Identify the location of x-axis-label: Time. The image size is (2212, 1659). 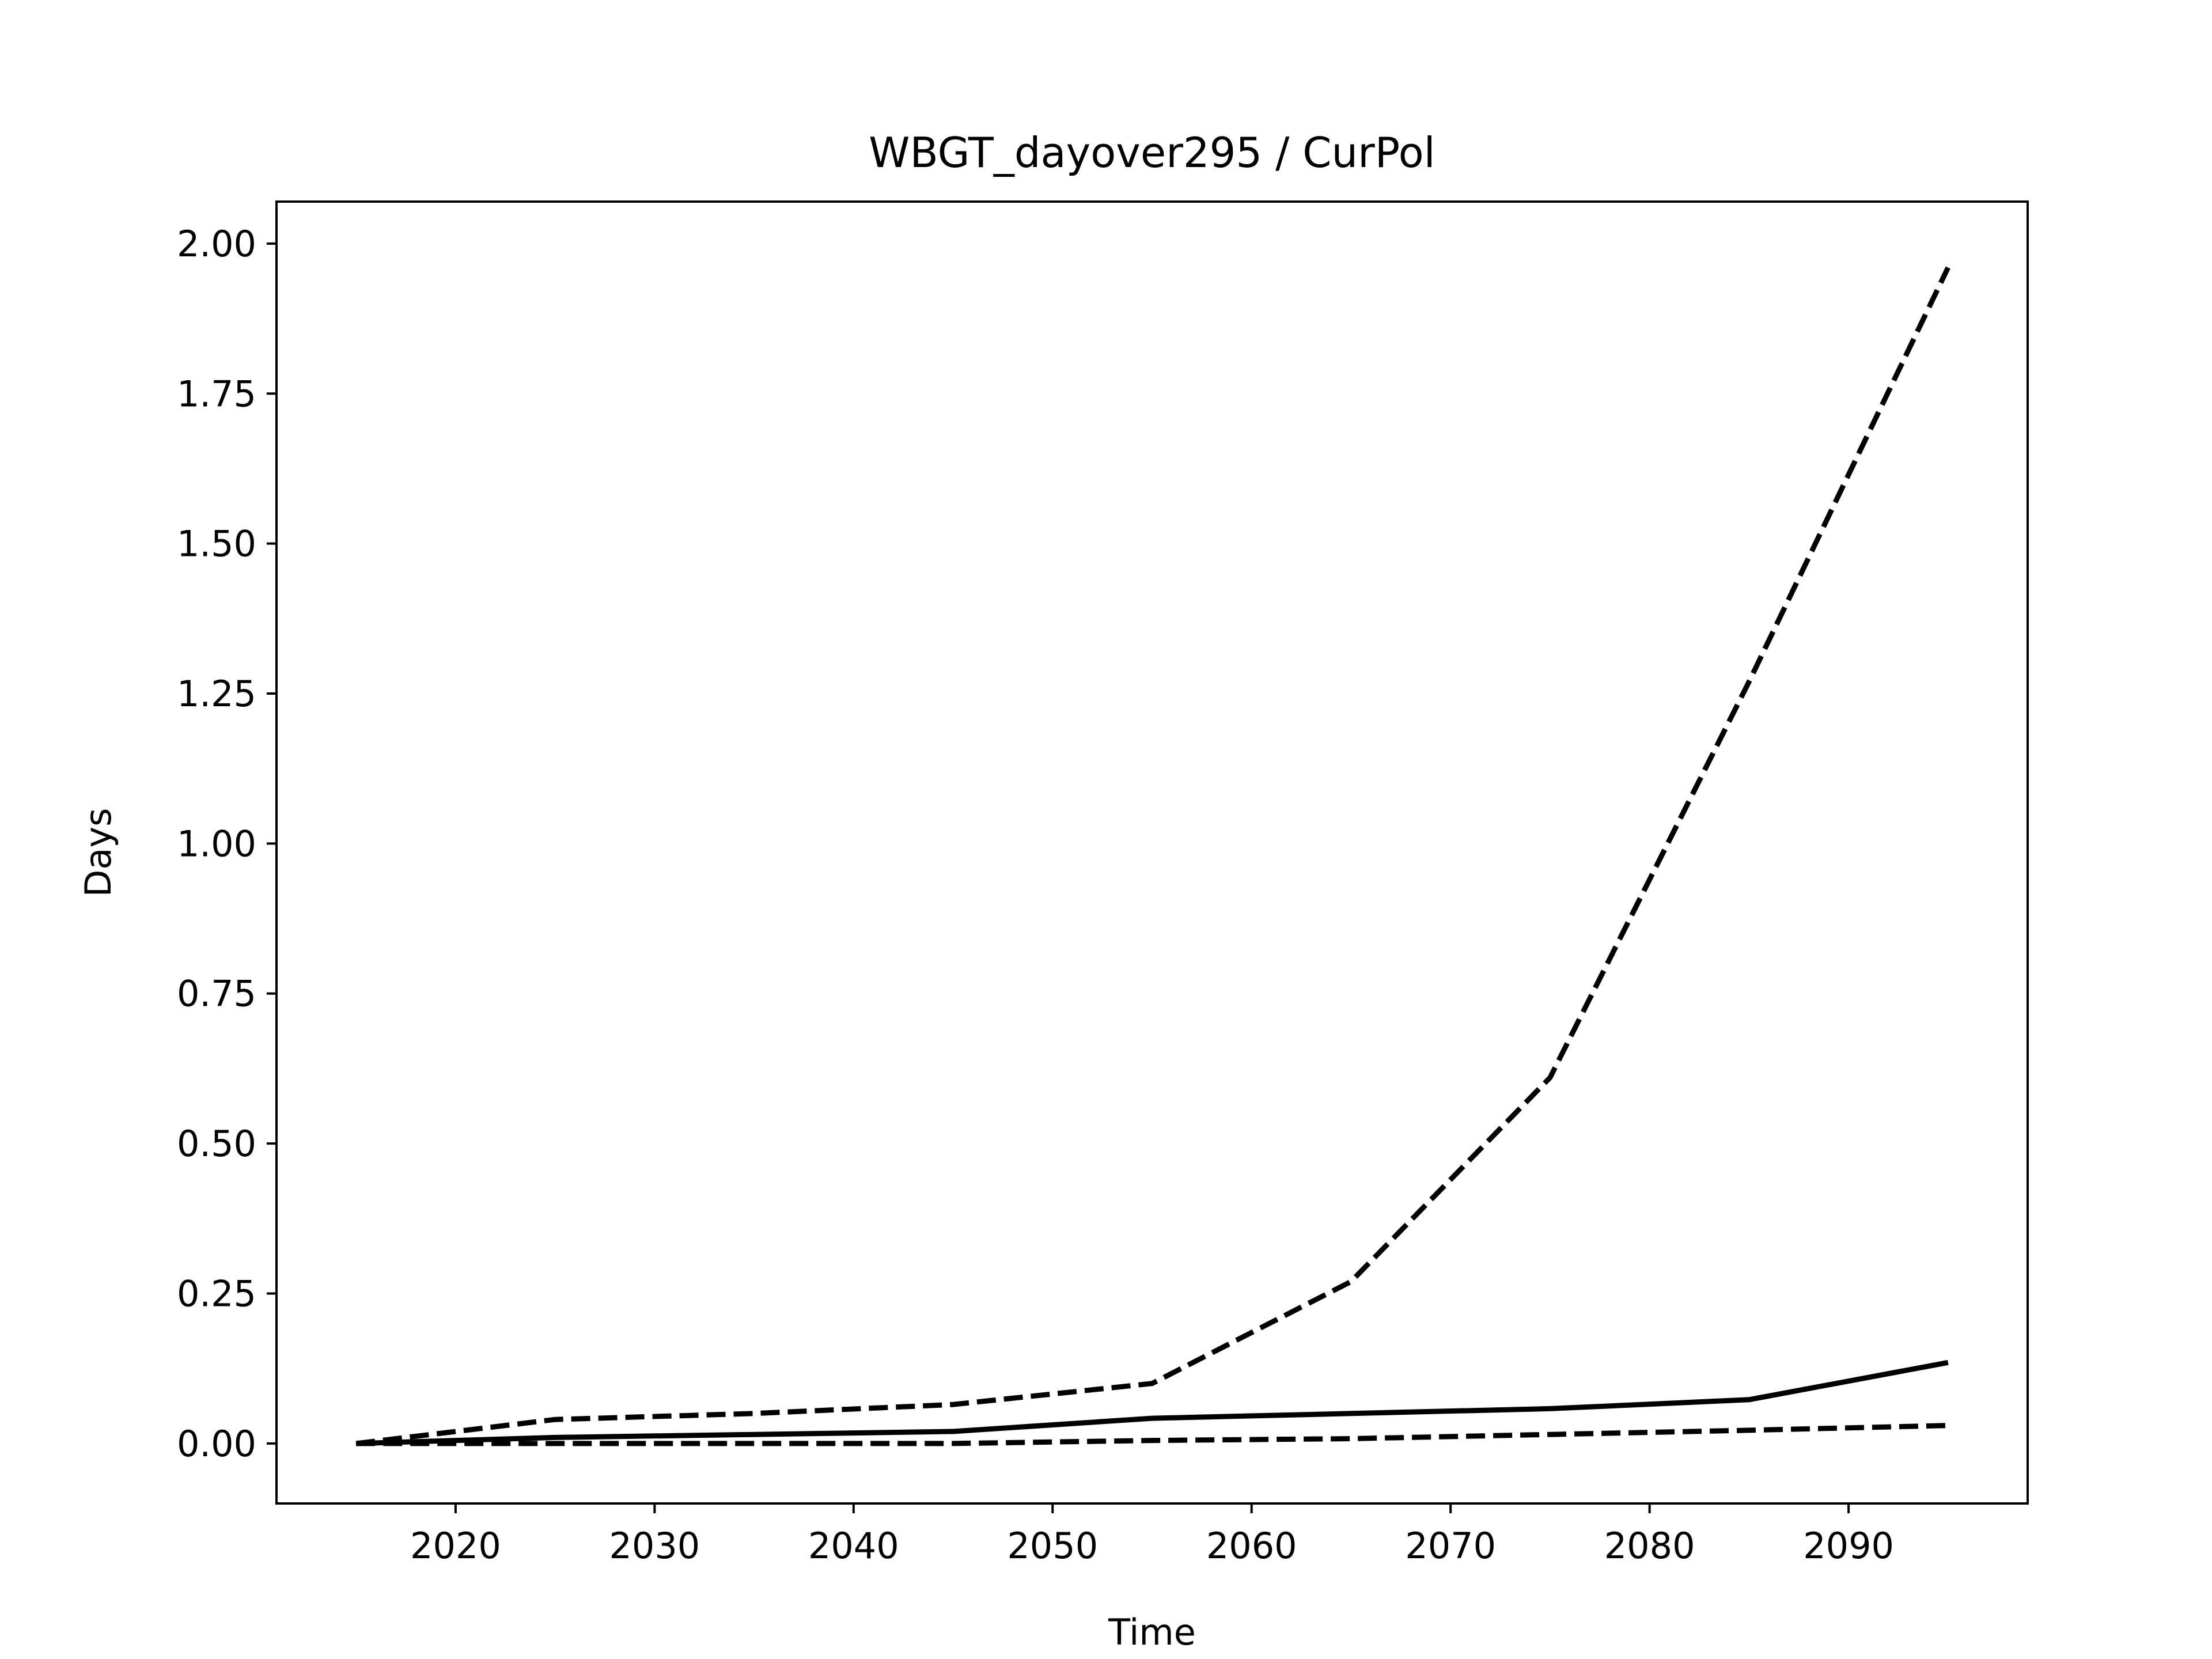
(1152, 1632).